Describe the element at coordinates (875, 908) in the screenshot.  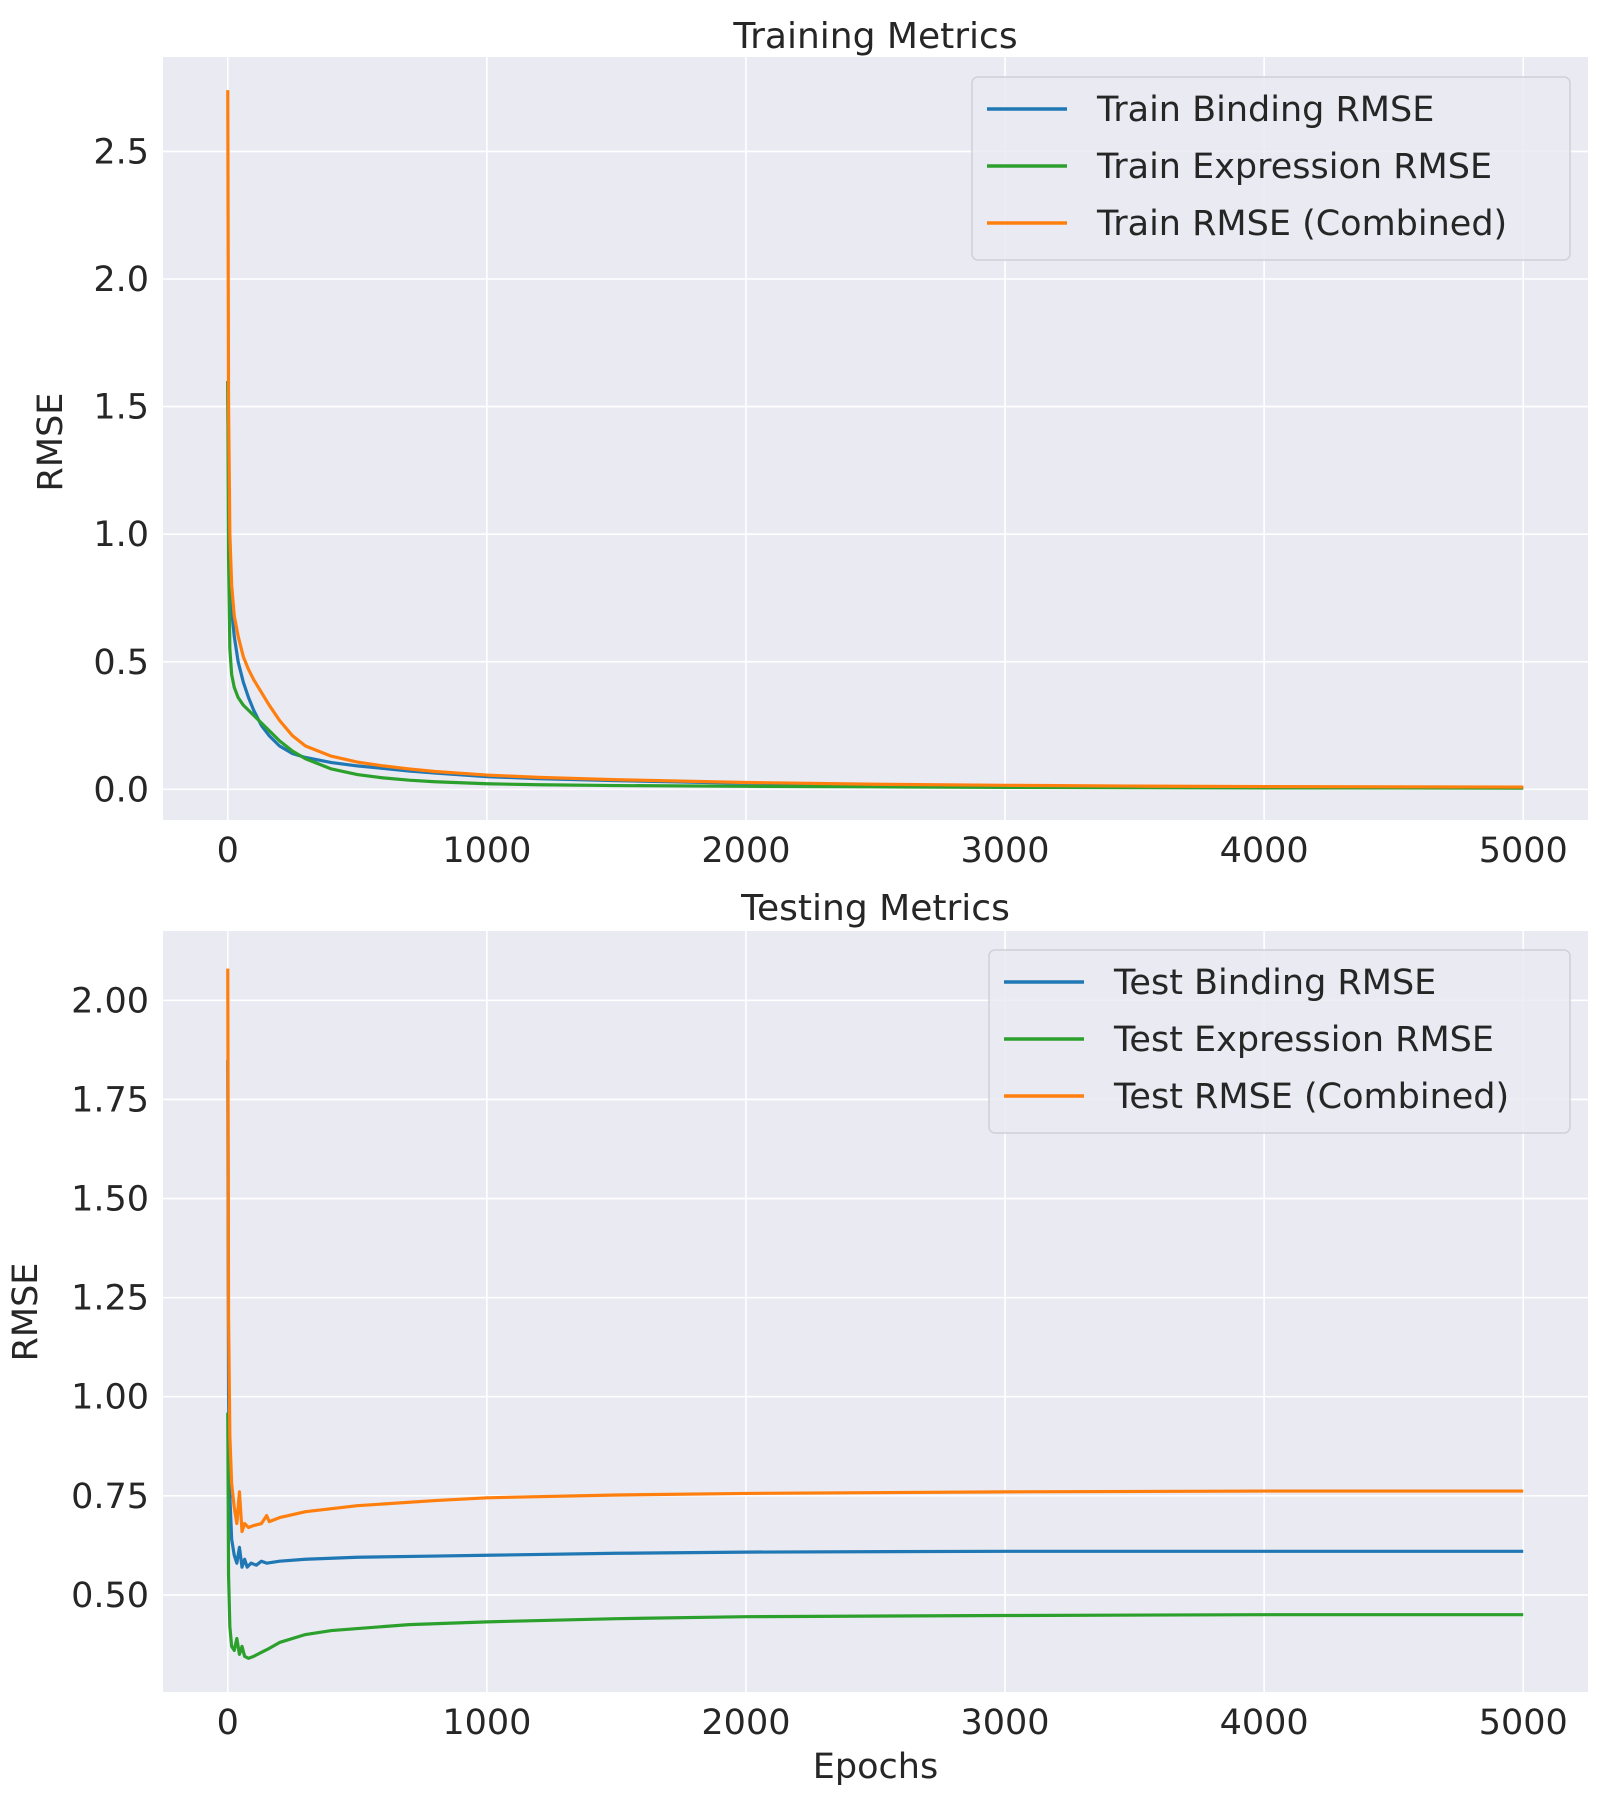
I see `chart-title: Testing Metrics` at that location.